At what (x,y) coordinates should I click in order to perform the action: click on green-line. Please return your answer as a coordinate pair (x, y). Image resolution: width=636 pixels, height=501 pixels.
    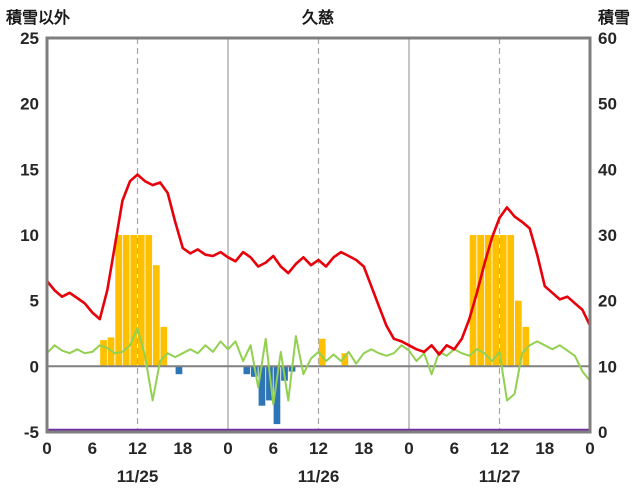
    Looking at the image, I should click on (318, 366).